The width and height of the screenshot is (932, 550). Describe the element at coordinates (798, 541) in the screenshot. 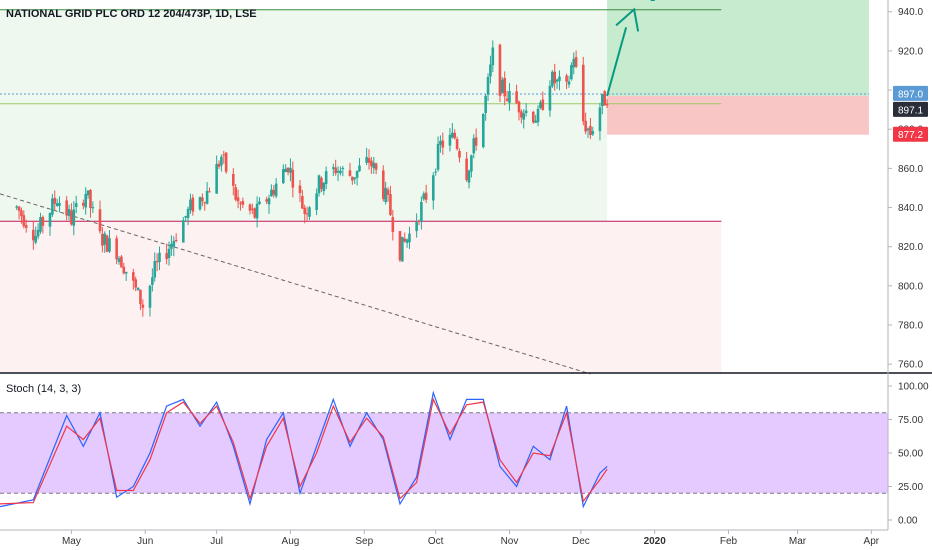

I see `time-tick-label: Mar` at that location.